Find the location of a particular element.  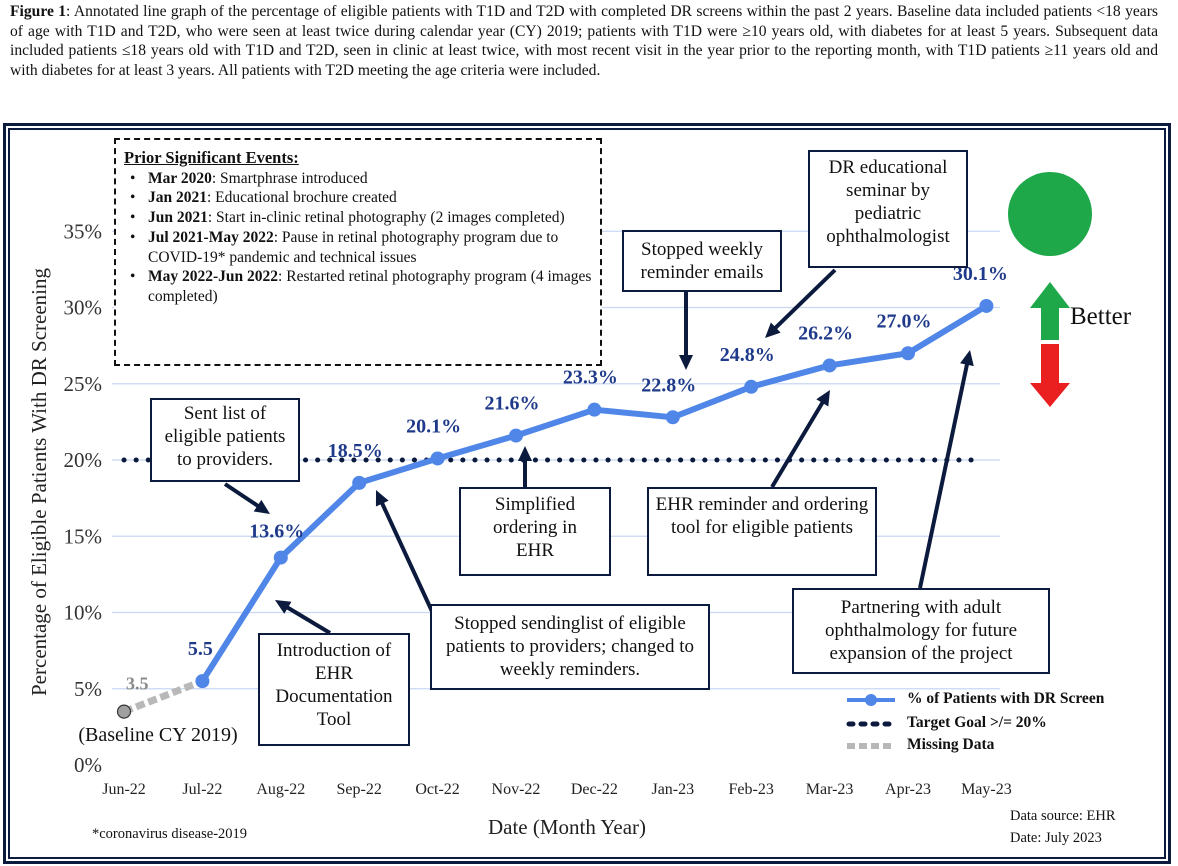

events-heading: Prior Significant Events: is located at coordinates (211, 157).